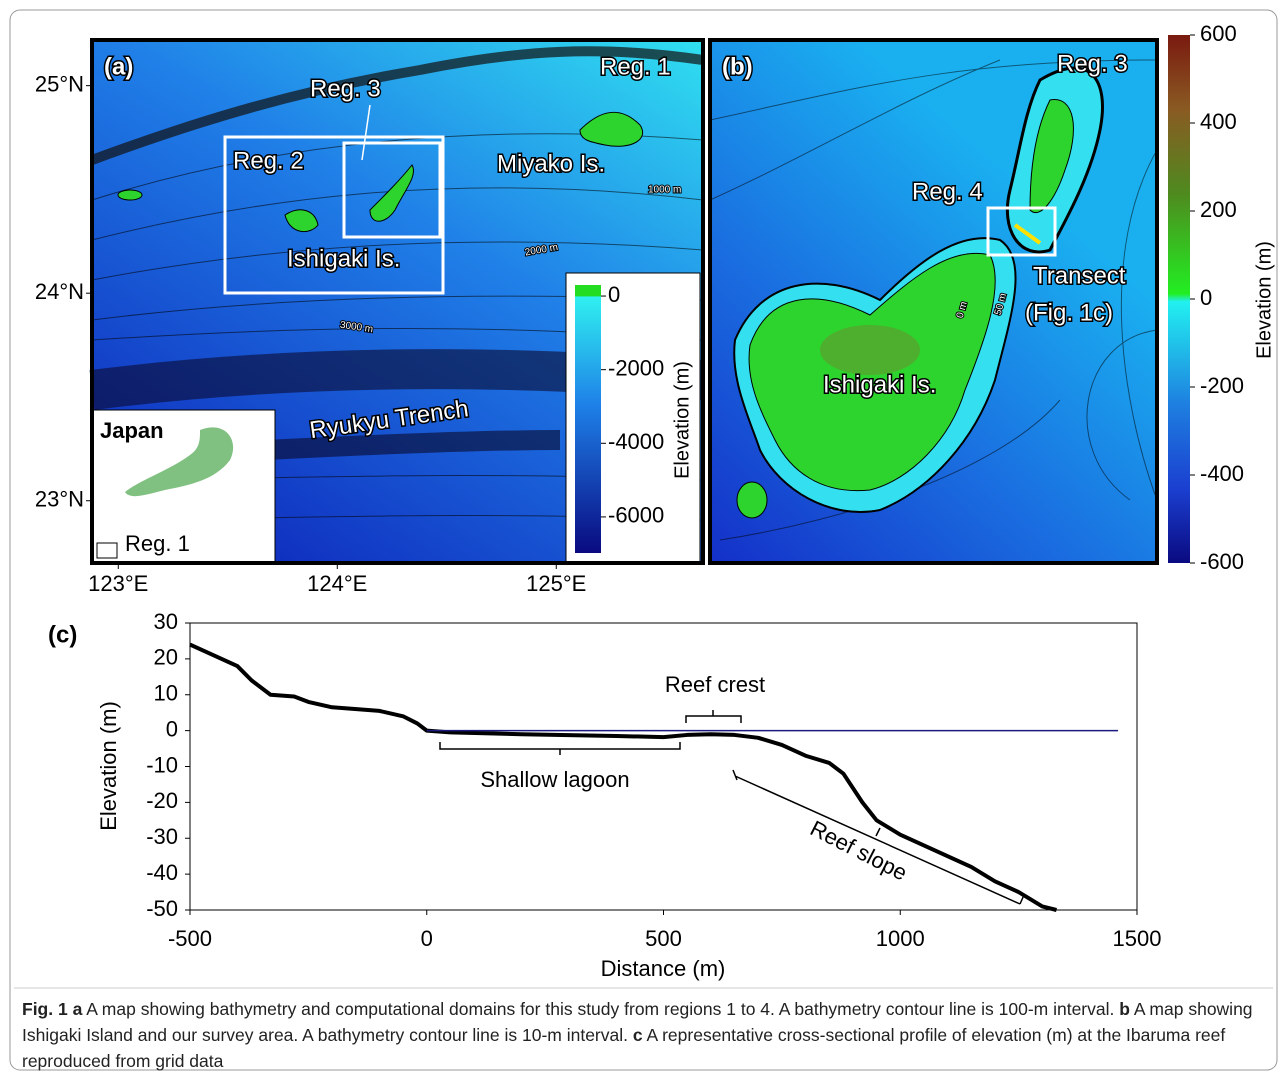 This screenshot has height=1081, width=1287. I want to click on lon-tick-label: 125°E, so click(556, 583).